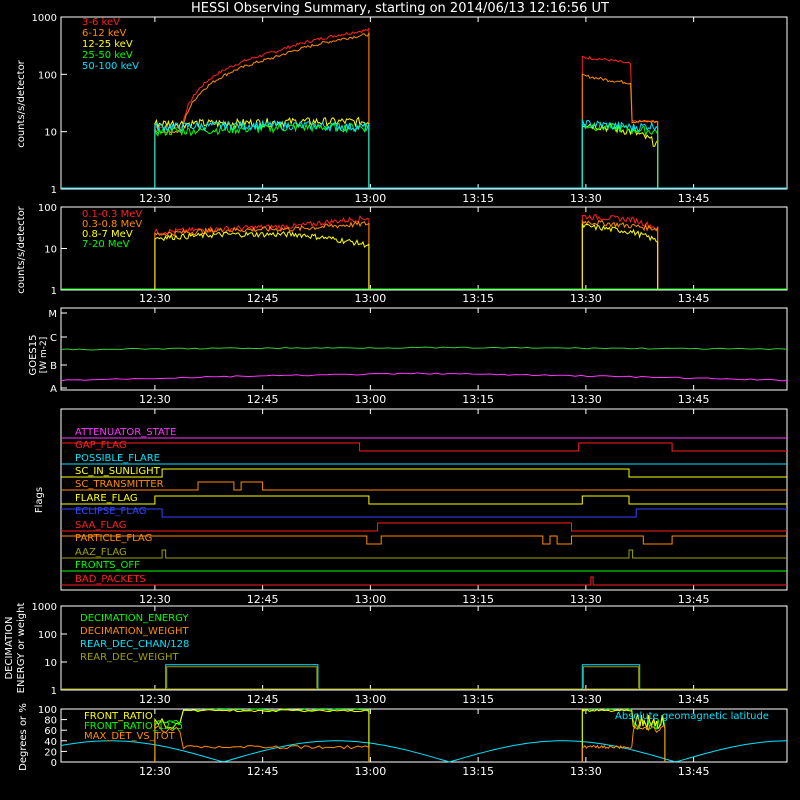  I want to click on decimation-legend-entry: DECIMATION_ENERGY, so click(134, 618).